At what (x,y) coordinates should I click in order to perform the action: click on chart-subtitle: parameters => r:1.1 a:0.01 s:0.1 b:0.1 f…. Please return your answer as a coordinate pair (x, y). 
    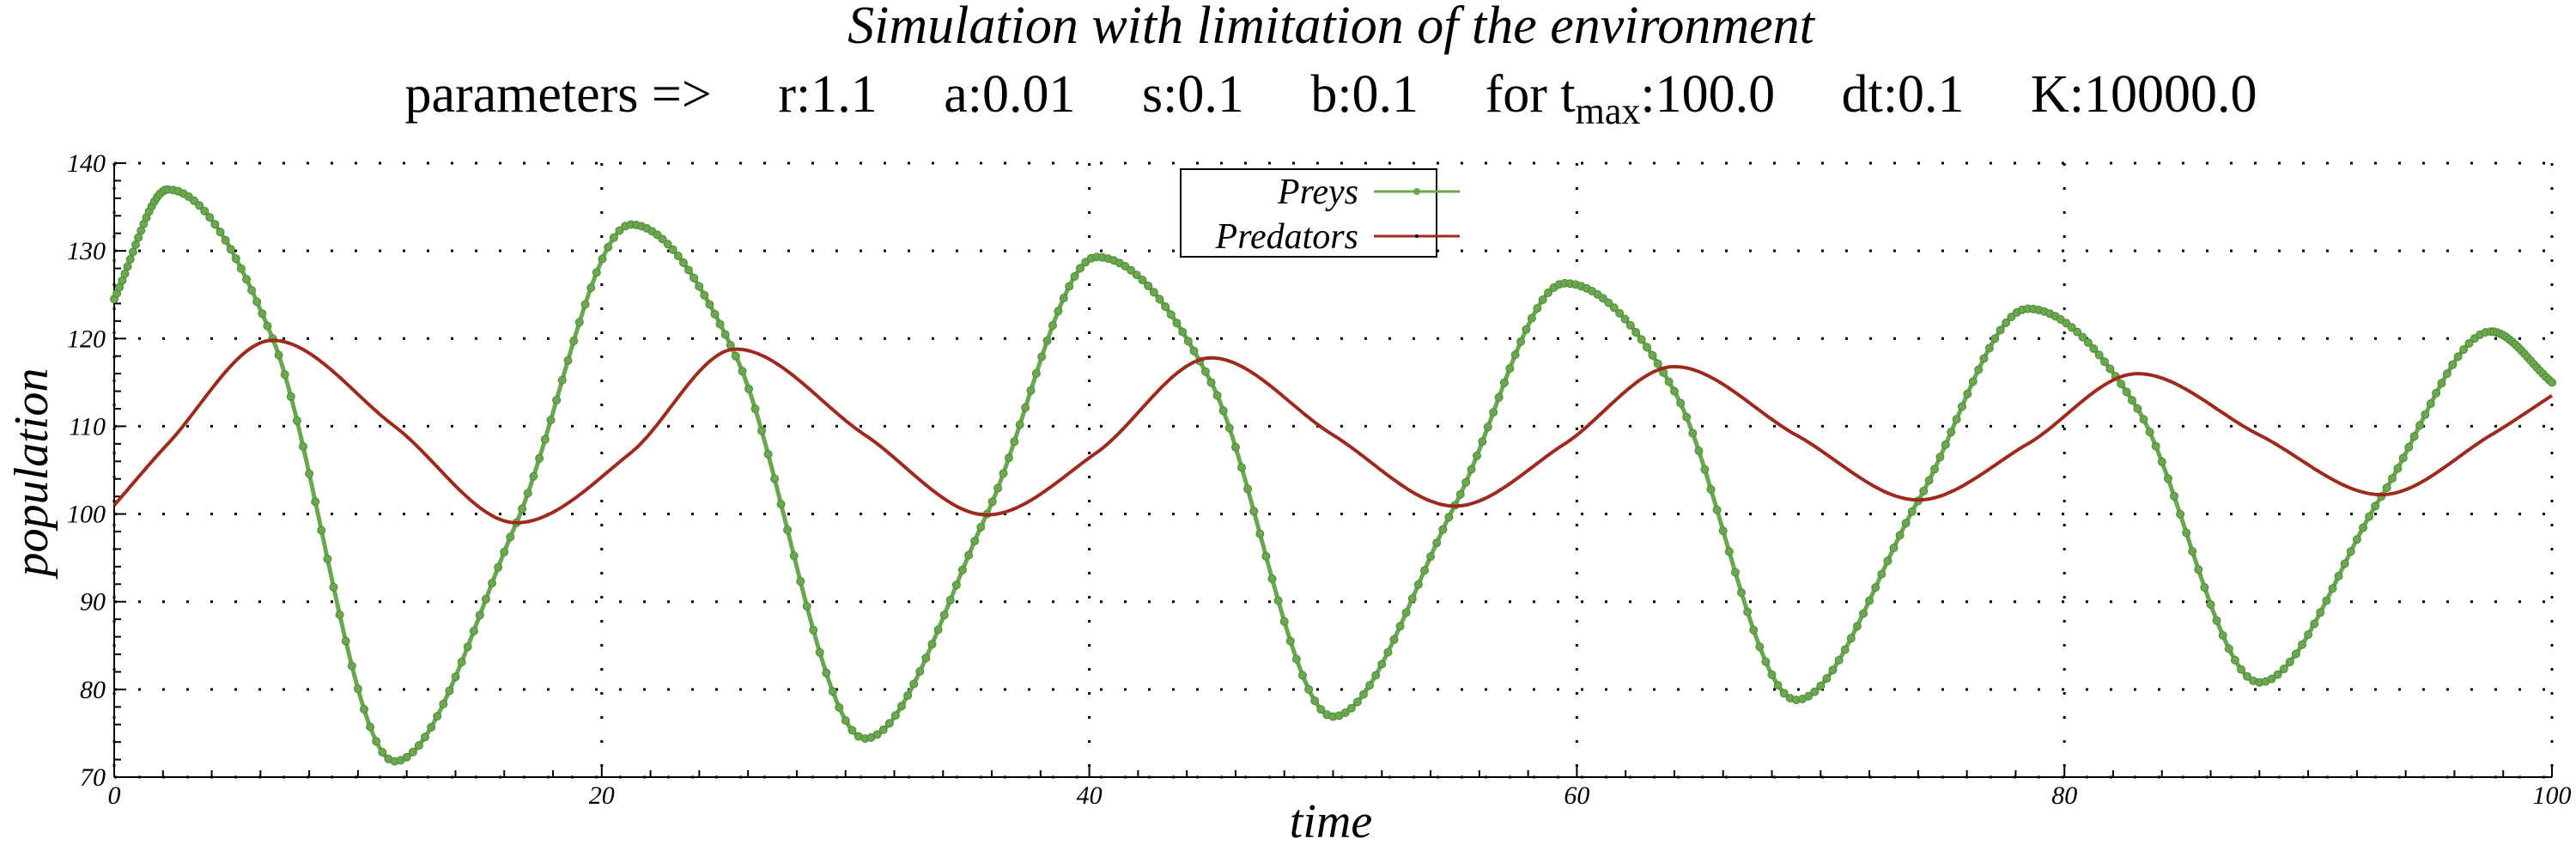
    Looking at the image, I should click on (1330, 99).